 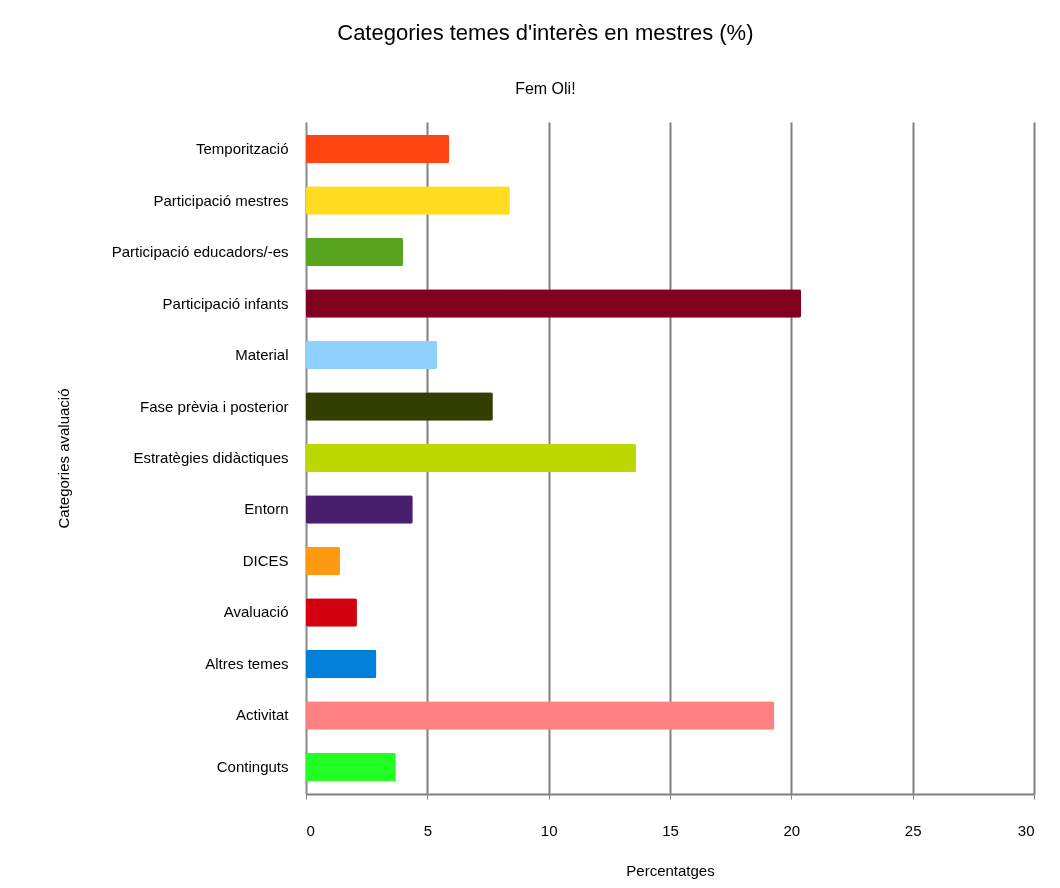 What do you see at coordinates (266, 509) in the screenshot?
I see `y-tick-label: Entorn` at bounding box center [266, 509].